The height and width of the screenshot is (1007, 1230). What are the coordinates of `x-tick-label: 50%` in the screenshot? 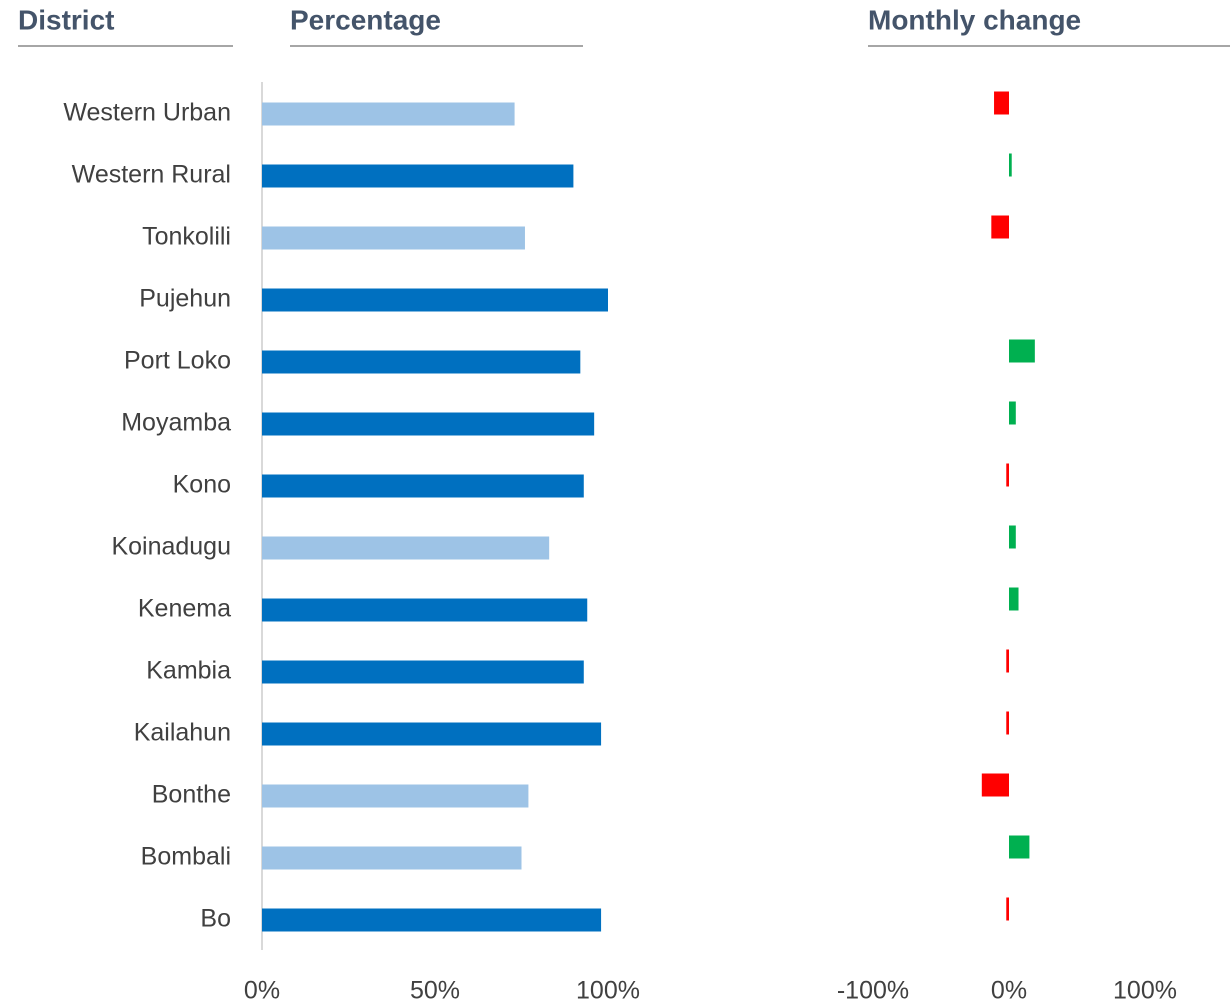 It's located at (435, 991).